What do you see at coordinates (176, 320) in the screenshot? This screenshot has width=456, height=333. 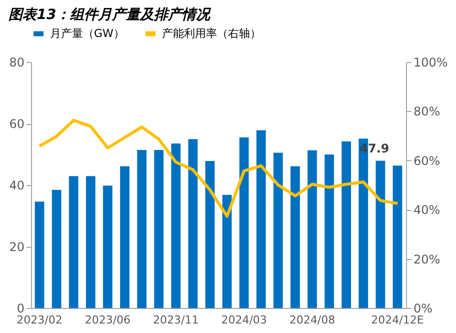 I see `x-tick-label: 2023/11` at bounding box center [176, 320].